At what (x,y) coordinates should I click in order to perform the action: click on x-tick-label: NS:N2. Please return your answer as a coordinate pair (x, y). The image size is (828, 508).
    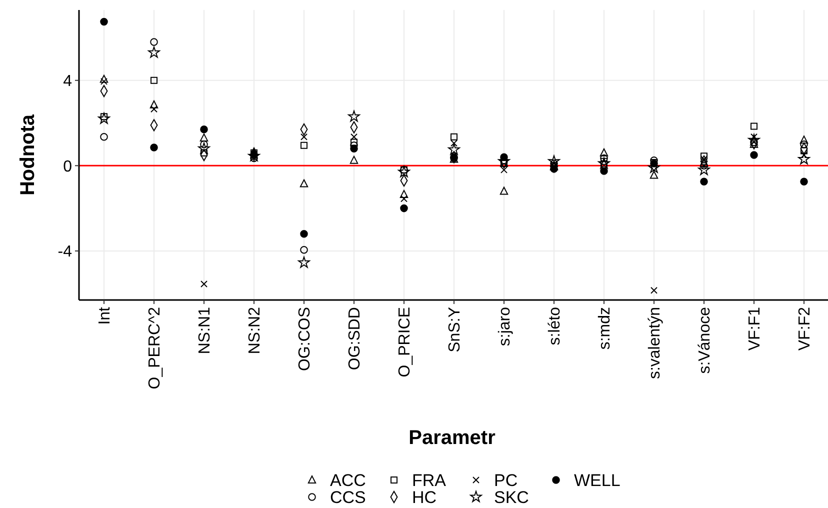
    Looking at the image, I should click on (255, 330).